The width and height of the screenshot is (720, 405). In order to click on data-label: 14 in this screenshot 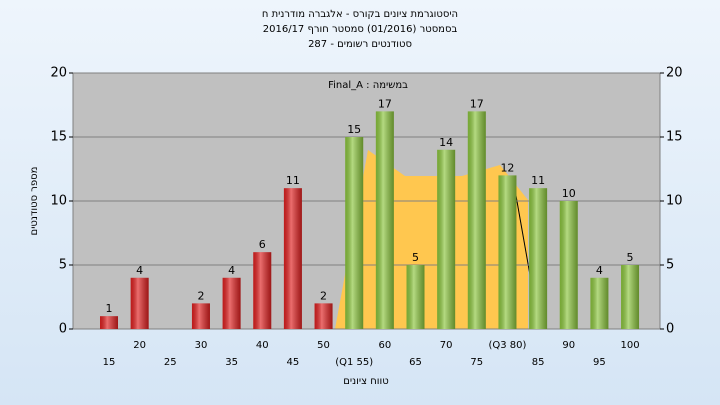, I will do `click(446, 142)`.